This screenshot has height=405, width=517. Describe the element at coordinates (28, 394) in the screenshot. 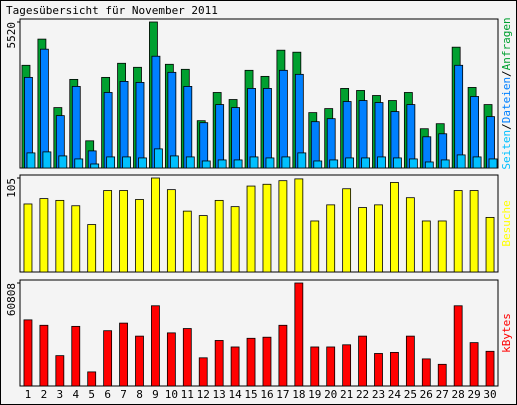

I see `x-tick-label: 1` at that location.